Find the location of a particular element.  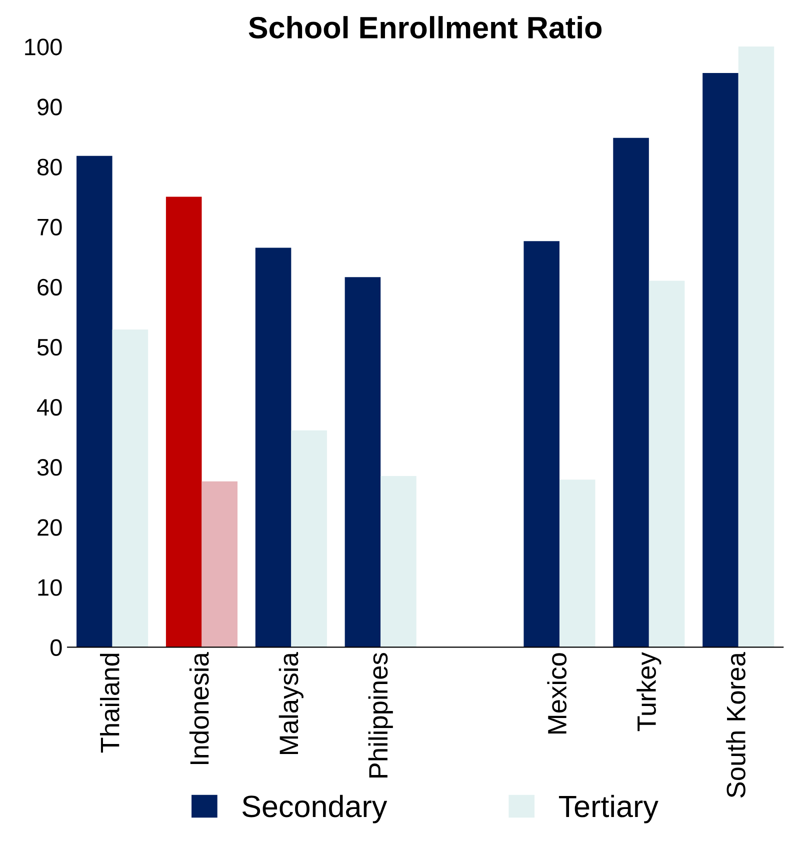

y-tick-label: 70 is located at coordinates (50, 227).